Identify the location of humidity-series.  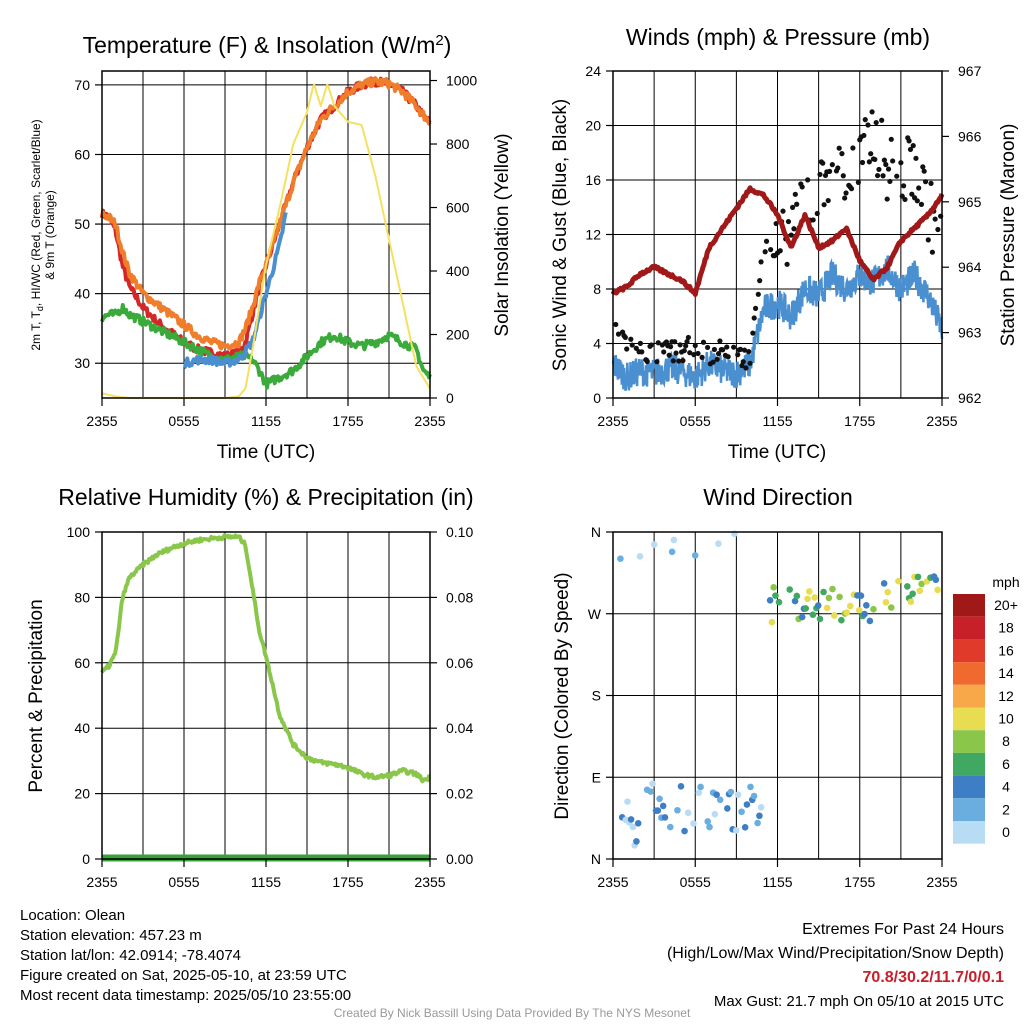
(265, 697).